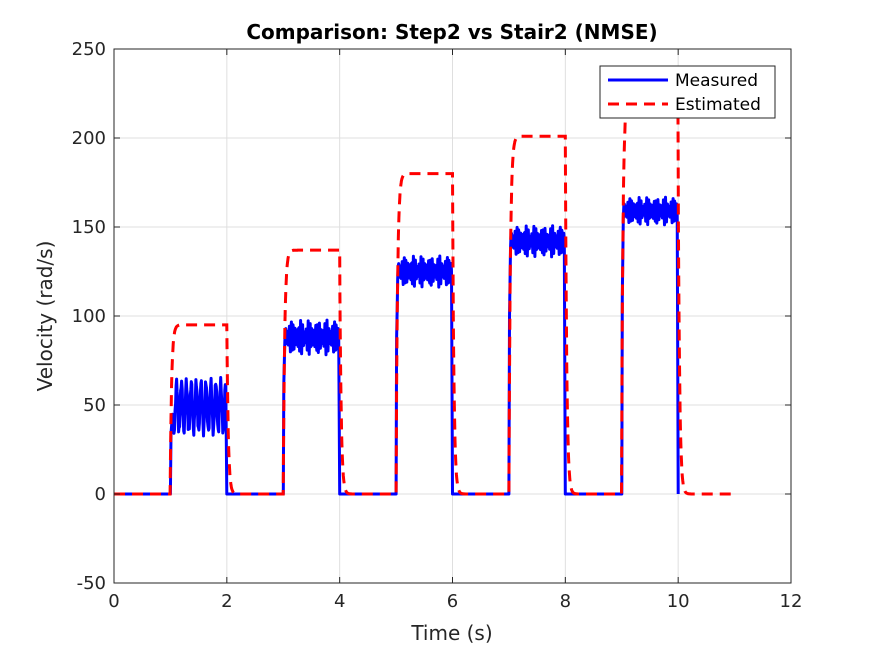 This screenshot has width=875, height=656. Describe the element at coordinates (113, 601) in the screenshot. I see `x-tick-label: 0` at that location.